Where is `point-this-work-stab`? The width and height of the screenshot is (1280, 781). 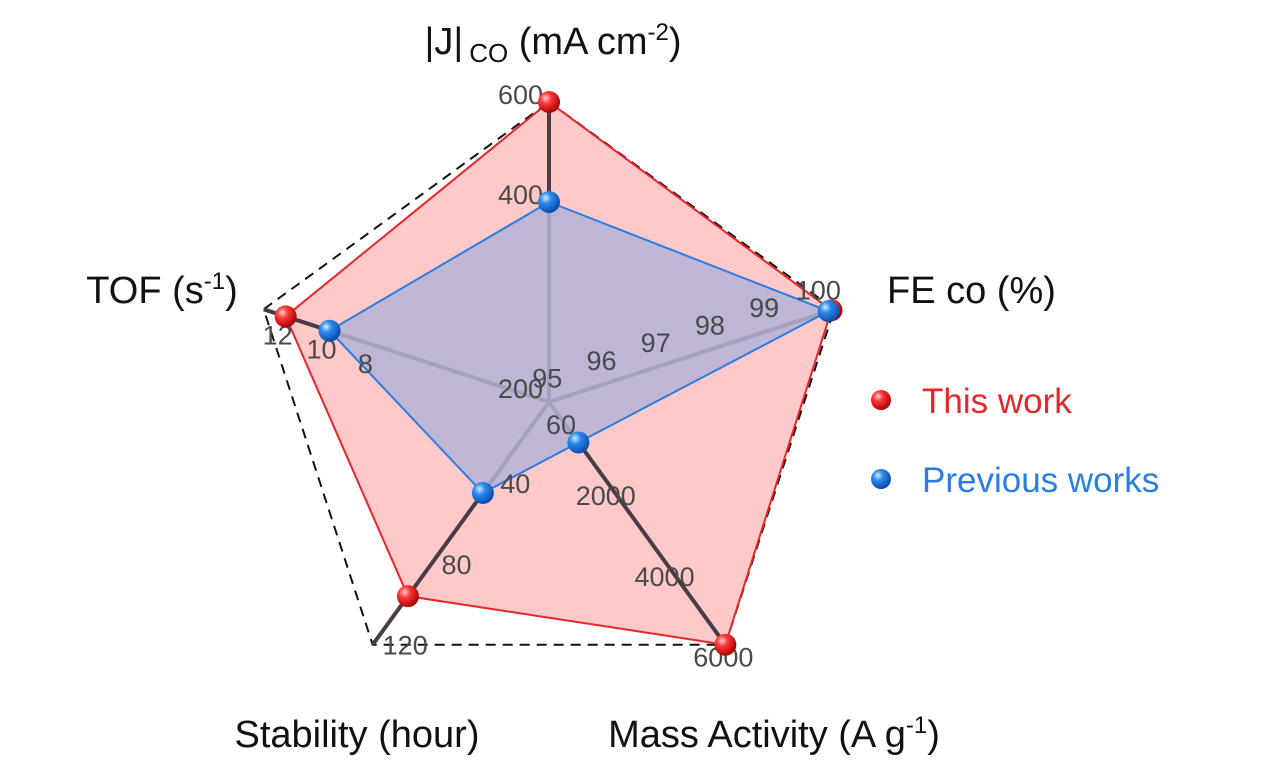
point-this-work-stab is located at coordinates (407, 596).